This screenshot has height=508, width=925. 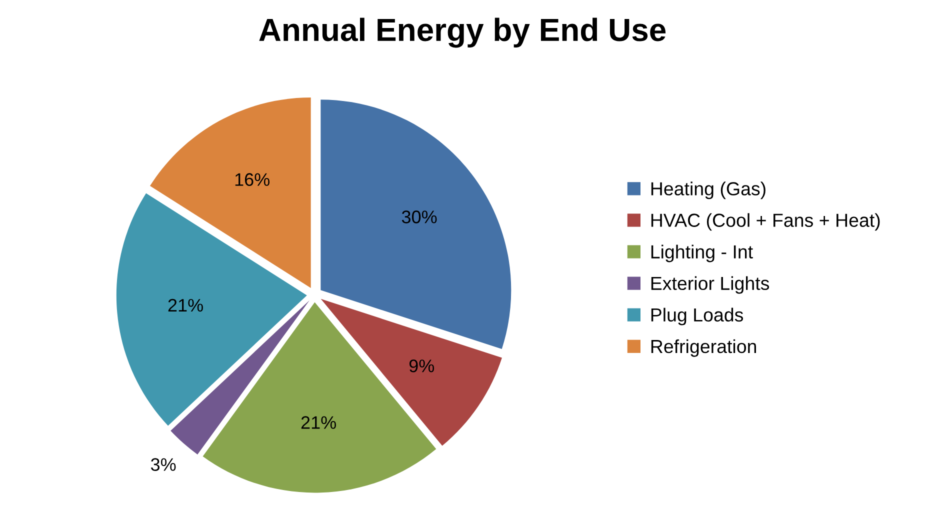 What do you see at coordinates (710, 285) in the screenshot?
I see `legend-label: Exterior Lights` at bounding box center [710, 285].